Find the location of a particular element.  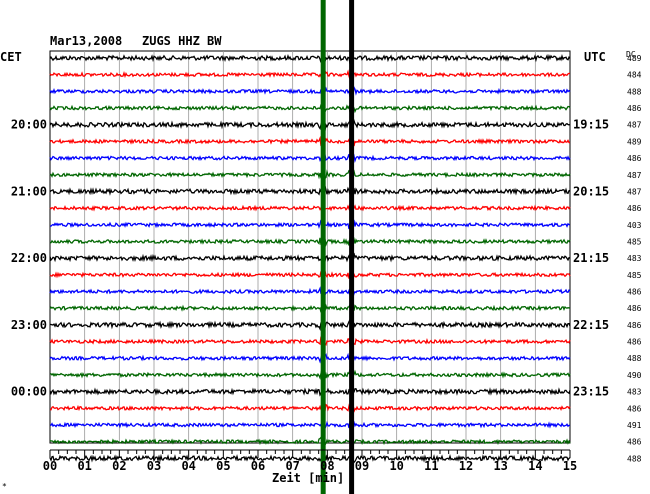

x-tick-label: 00 is located at coordinates (50, 466).